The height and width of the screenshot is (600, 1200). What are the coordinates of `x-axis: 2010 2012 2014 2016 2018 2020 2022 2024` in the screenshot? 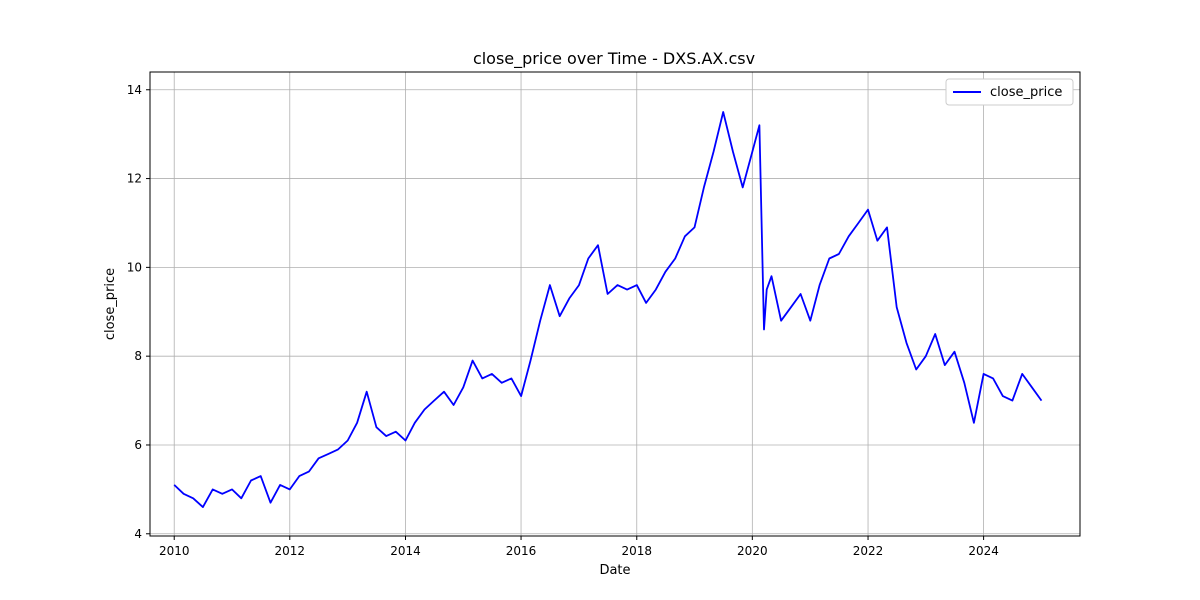 It's located at (579, 547).